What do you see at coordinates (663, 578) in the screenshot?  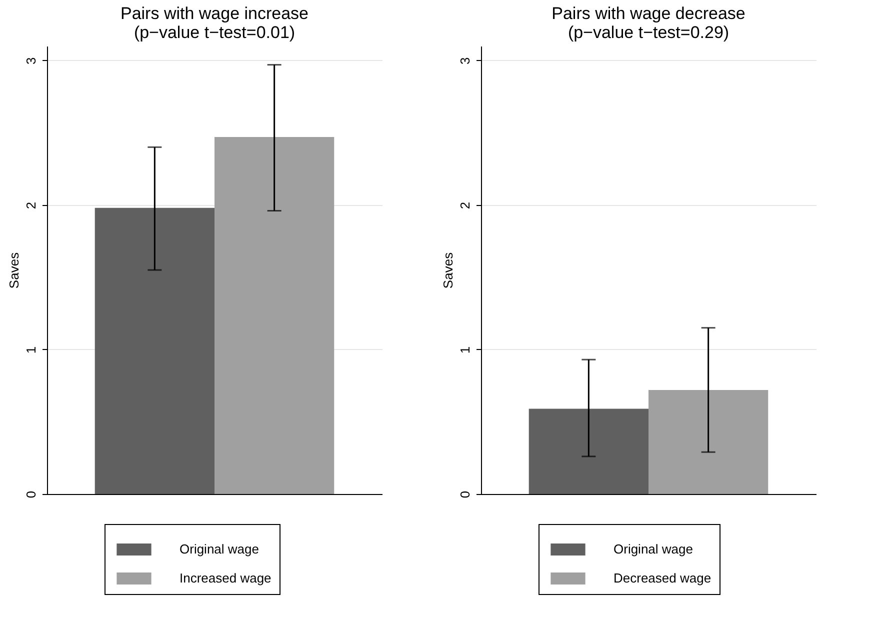 I see `legend-label: Decreased wage` at bounding box center [663, 578].